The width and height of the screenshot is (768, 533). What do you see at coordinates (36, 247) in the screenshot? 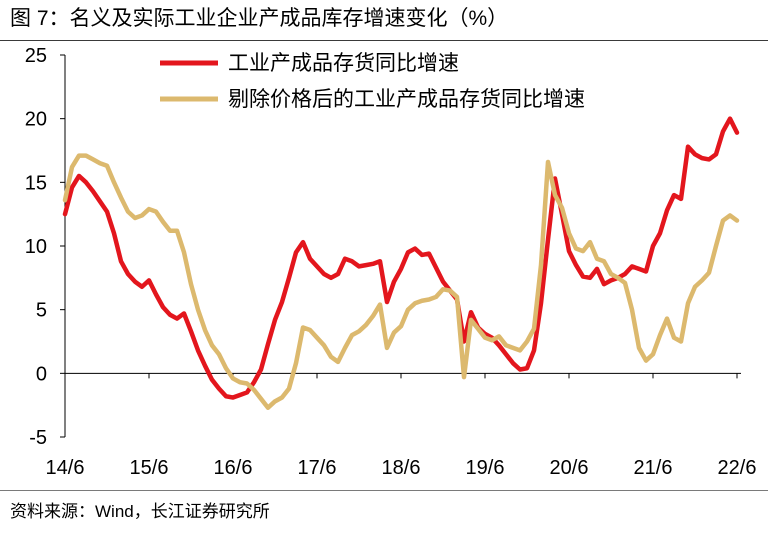
I see `y-tick-label: 10` at bounding box center [36, 247].